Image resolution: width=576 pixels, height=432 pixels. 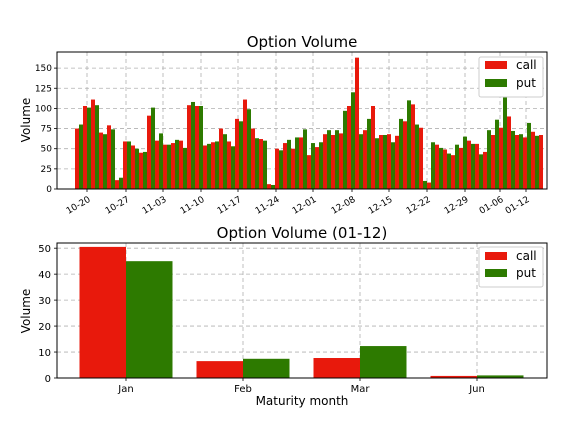 What do you see at coordinates (344, 206) in the screenshot?
I see `x-tick-label: 12-08` at bounding box center [344, 206].